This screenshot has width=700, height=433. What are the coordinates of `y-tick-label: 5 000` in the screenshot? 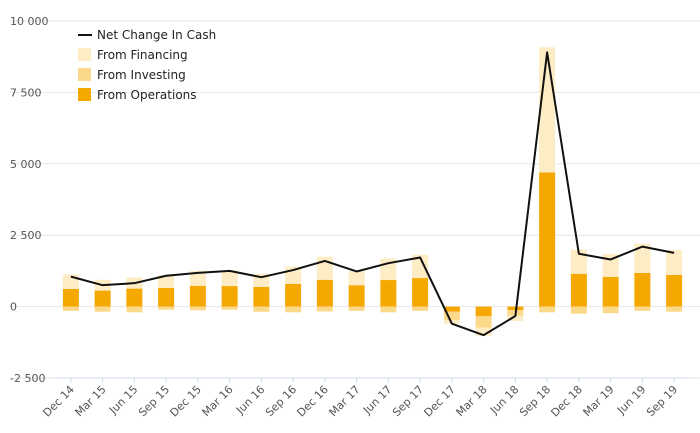 It's located at (26, 164).